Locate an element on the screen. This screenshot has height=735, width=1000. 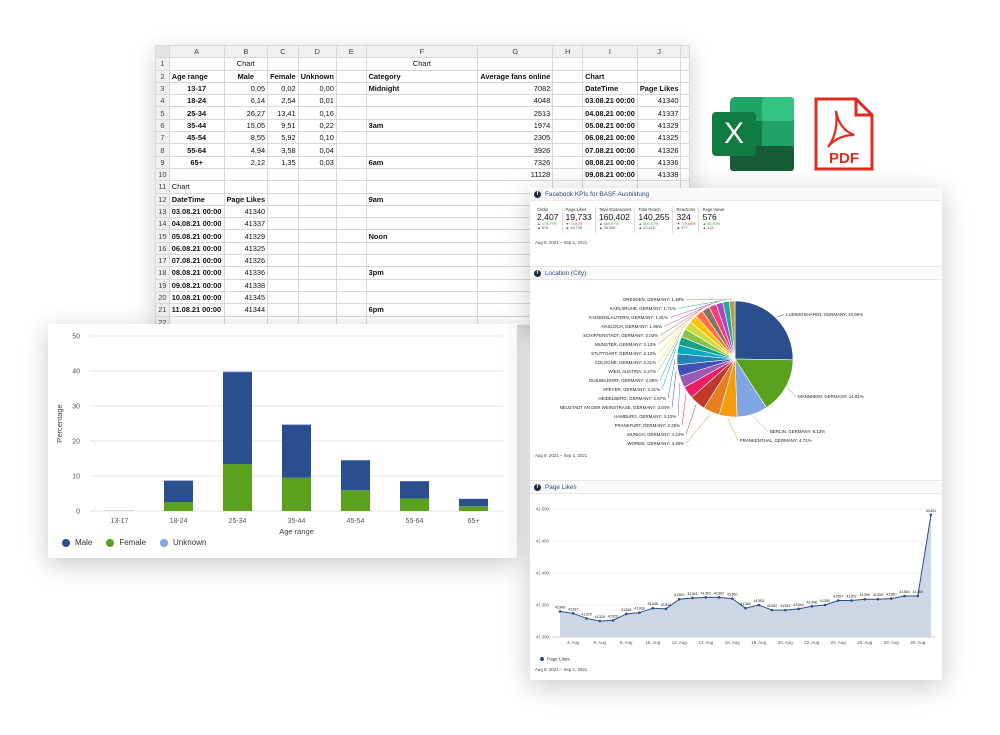
sheet-cell: 03.08.21 00:00 is located at coordinates (610, 101).